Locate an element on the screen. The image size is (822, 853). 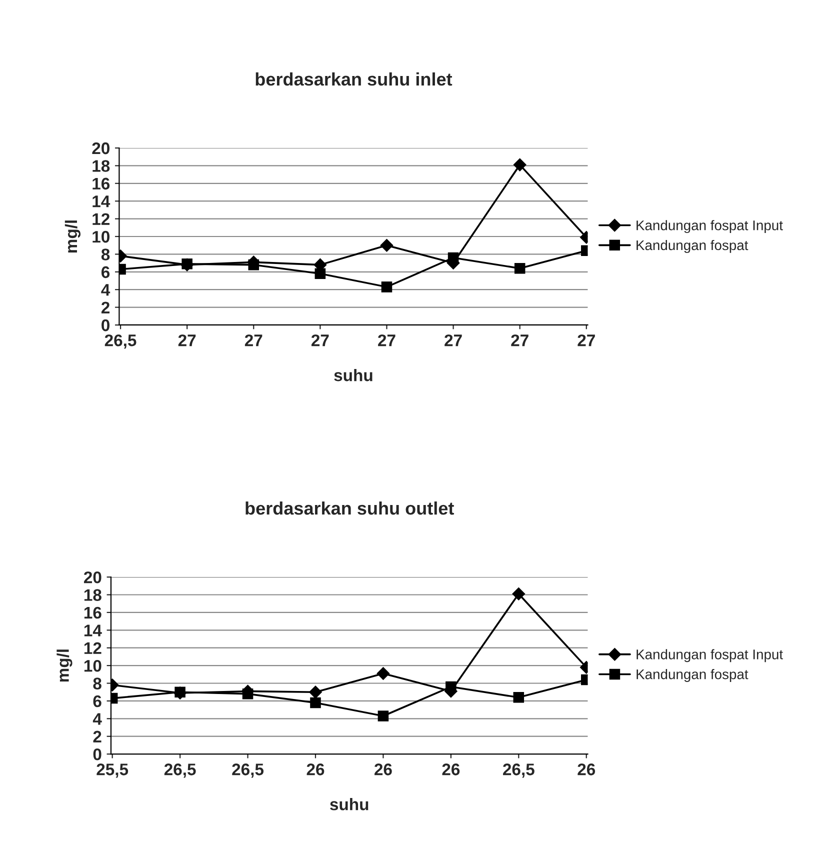
x-tick-label: 25,5 is located at coordinates (112, 771).